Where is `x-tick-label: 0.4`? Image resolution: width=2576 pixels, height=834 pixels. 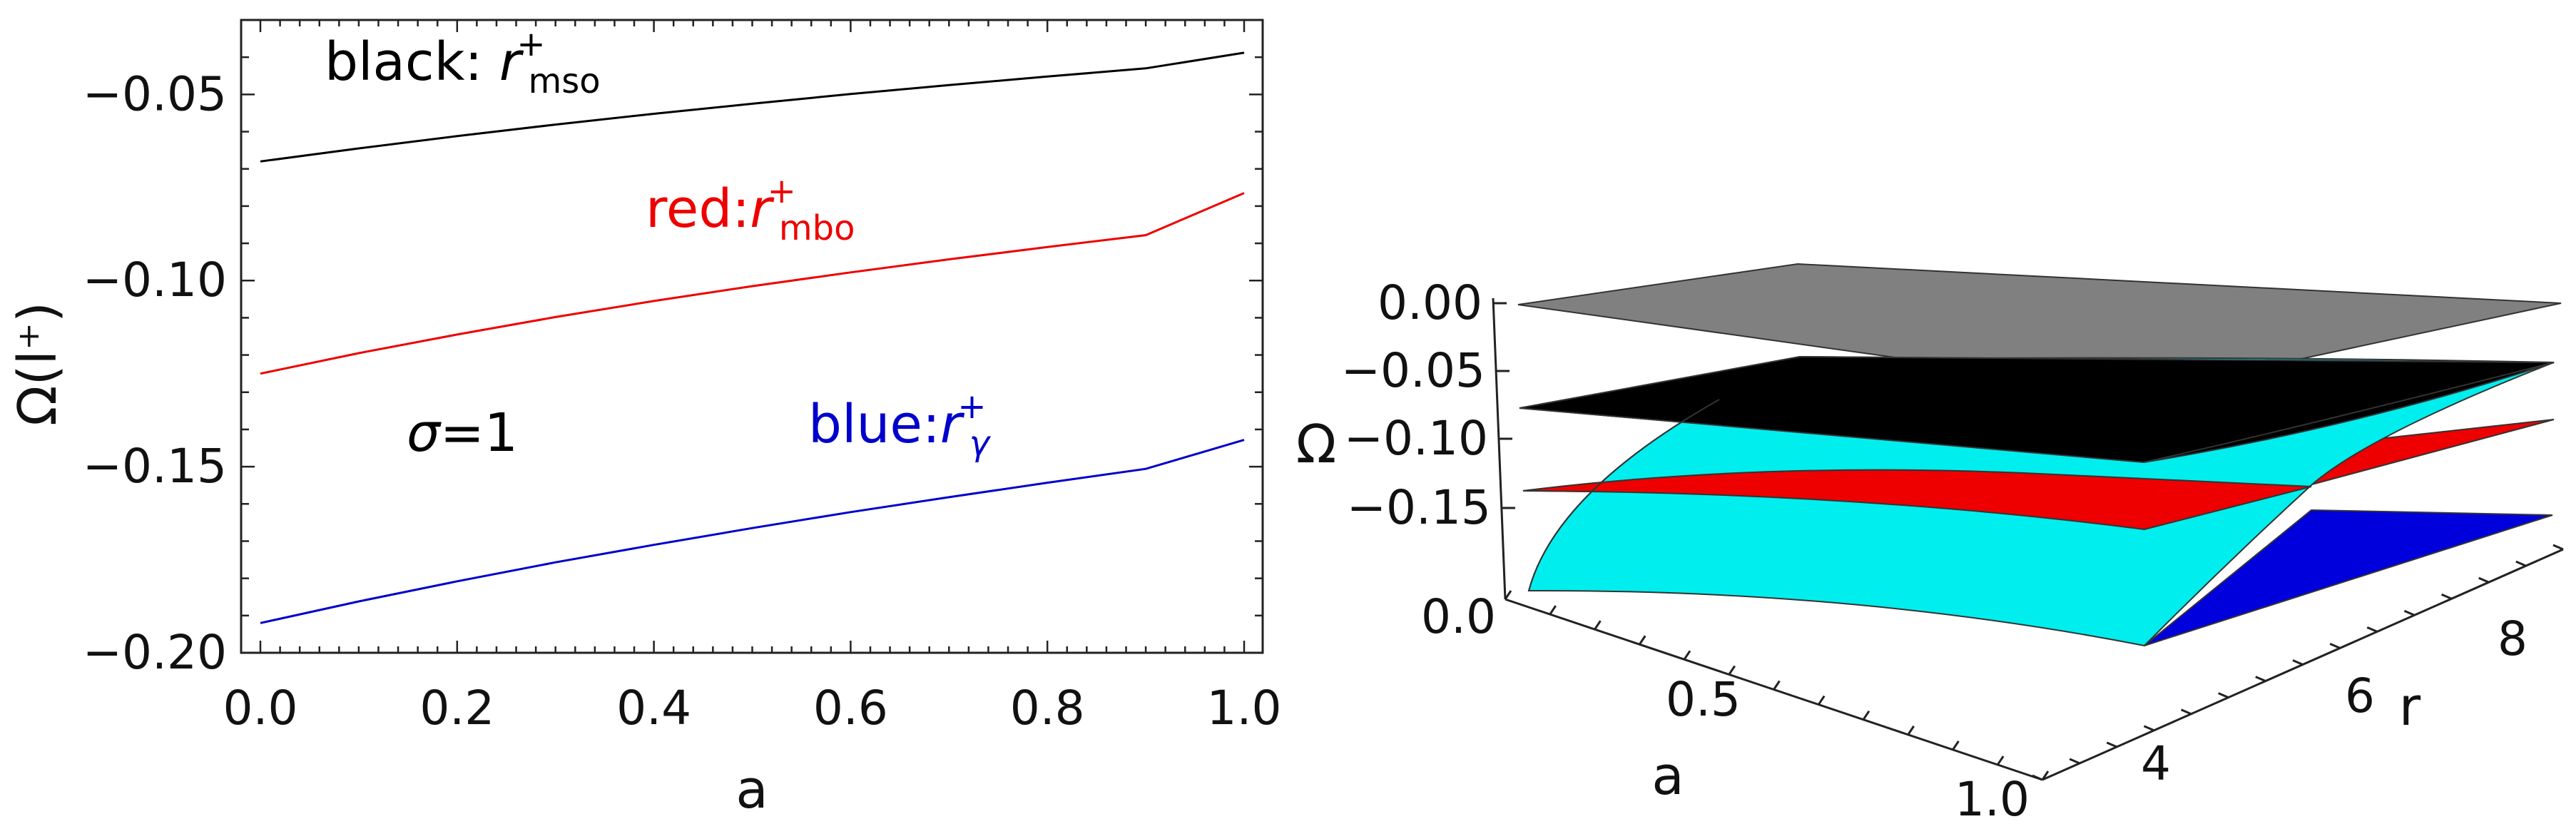 x-tick-label: 0.4 is located at coordinates (653, 708).